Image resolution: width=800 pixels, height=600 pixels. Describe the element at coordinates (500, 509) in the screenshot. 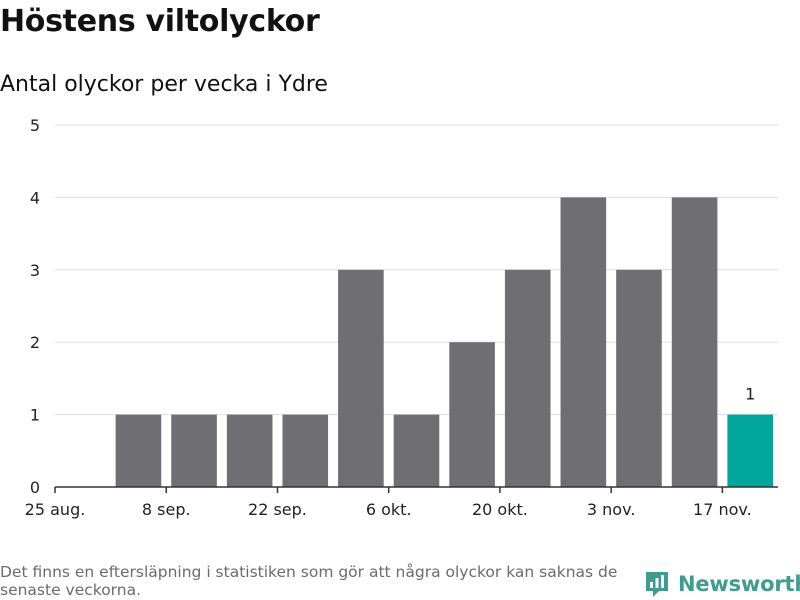

I see `x-tick-label: 20 okt.` at that location.